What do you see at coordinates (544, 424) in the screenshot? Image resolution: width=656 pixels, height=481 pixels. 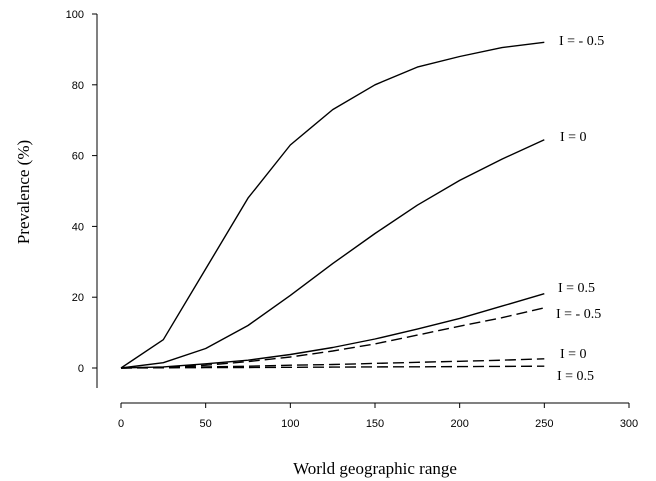 I see `x-tick-label: 250` at bounding box center [544, 424].